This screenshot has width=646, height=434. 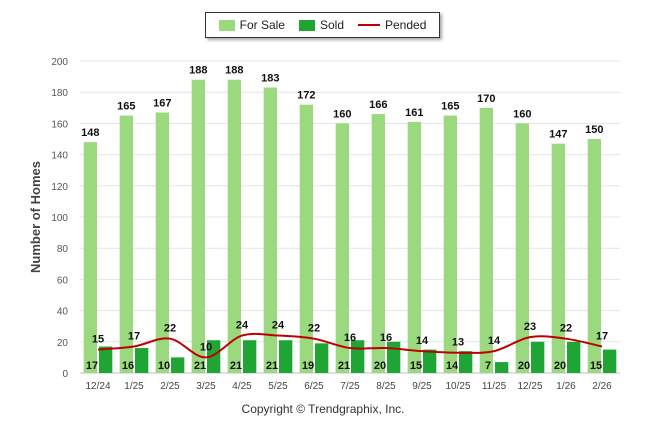 I want to click on x-tick-label: 3/25, so click(x=206, y=386).